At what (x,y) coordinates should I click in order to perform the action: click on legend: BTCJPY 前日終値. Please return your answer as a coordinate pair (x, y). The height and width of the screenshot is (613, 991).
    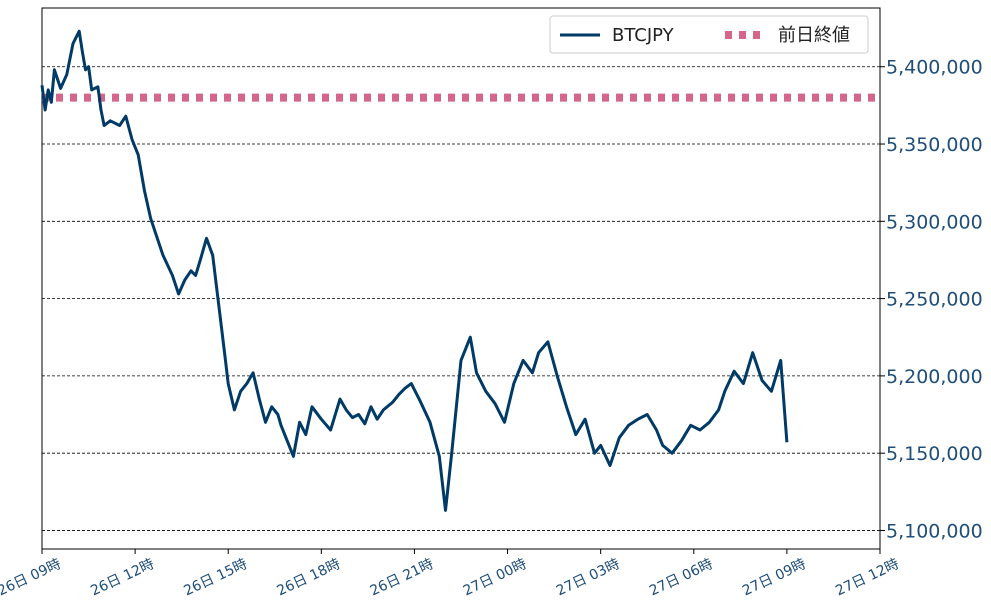
    Looking at the image, I should click on (709, 34).